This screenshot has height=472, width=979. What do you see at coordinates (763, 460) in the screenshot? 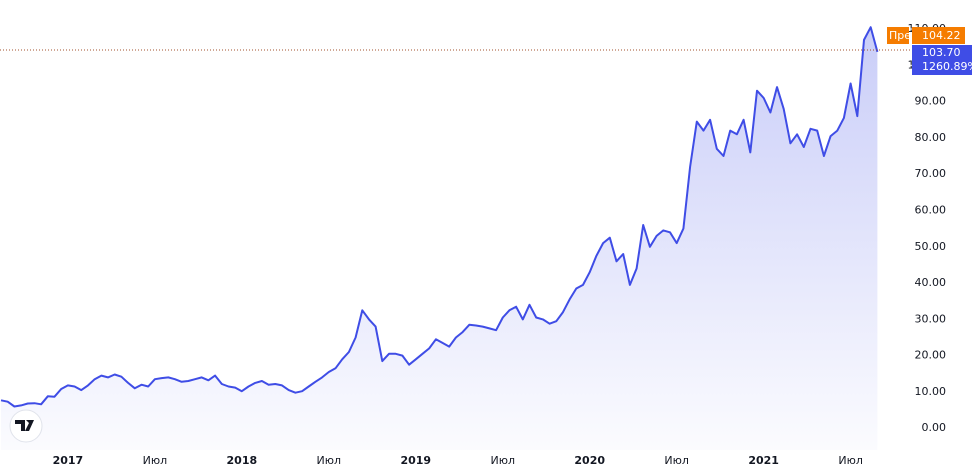
I see `x-tick-label: 2021` at bounding box center [763, 460].